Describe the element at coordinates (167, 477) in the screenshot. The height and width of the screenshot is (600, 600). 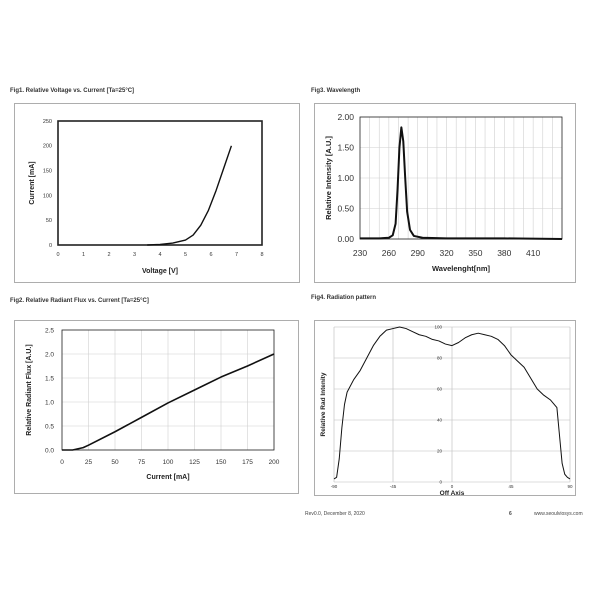
I see `x-axis-label: Current [mA]` at that location.